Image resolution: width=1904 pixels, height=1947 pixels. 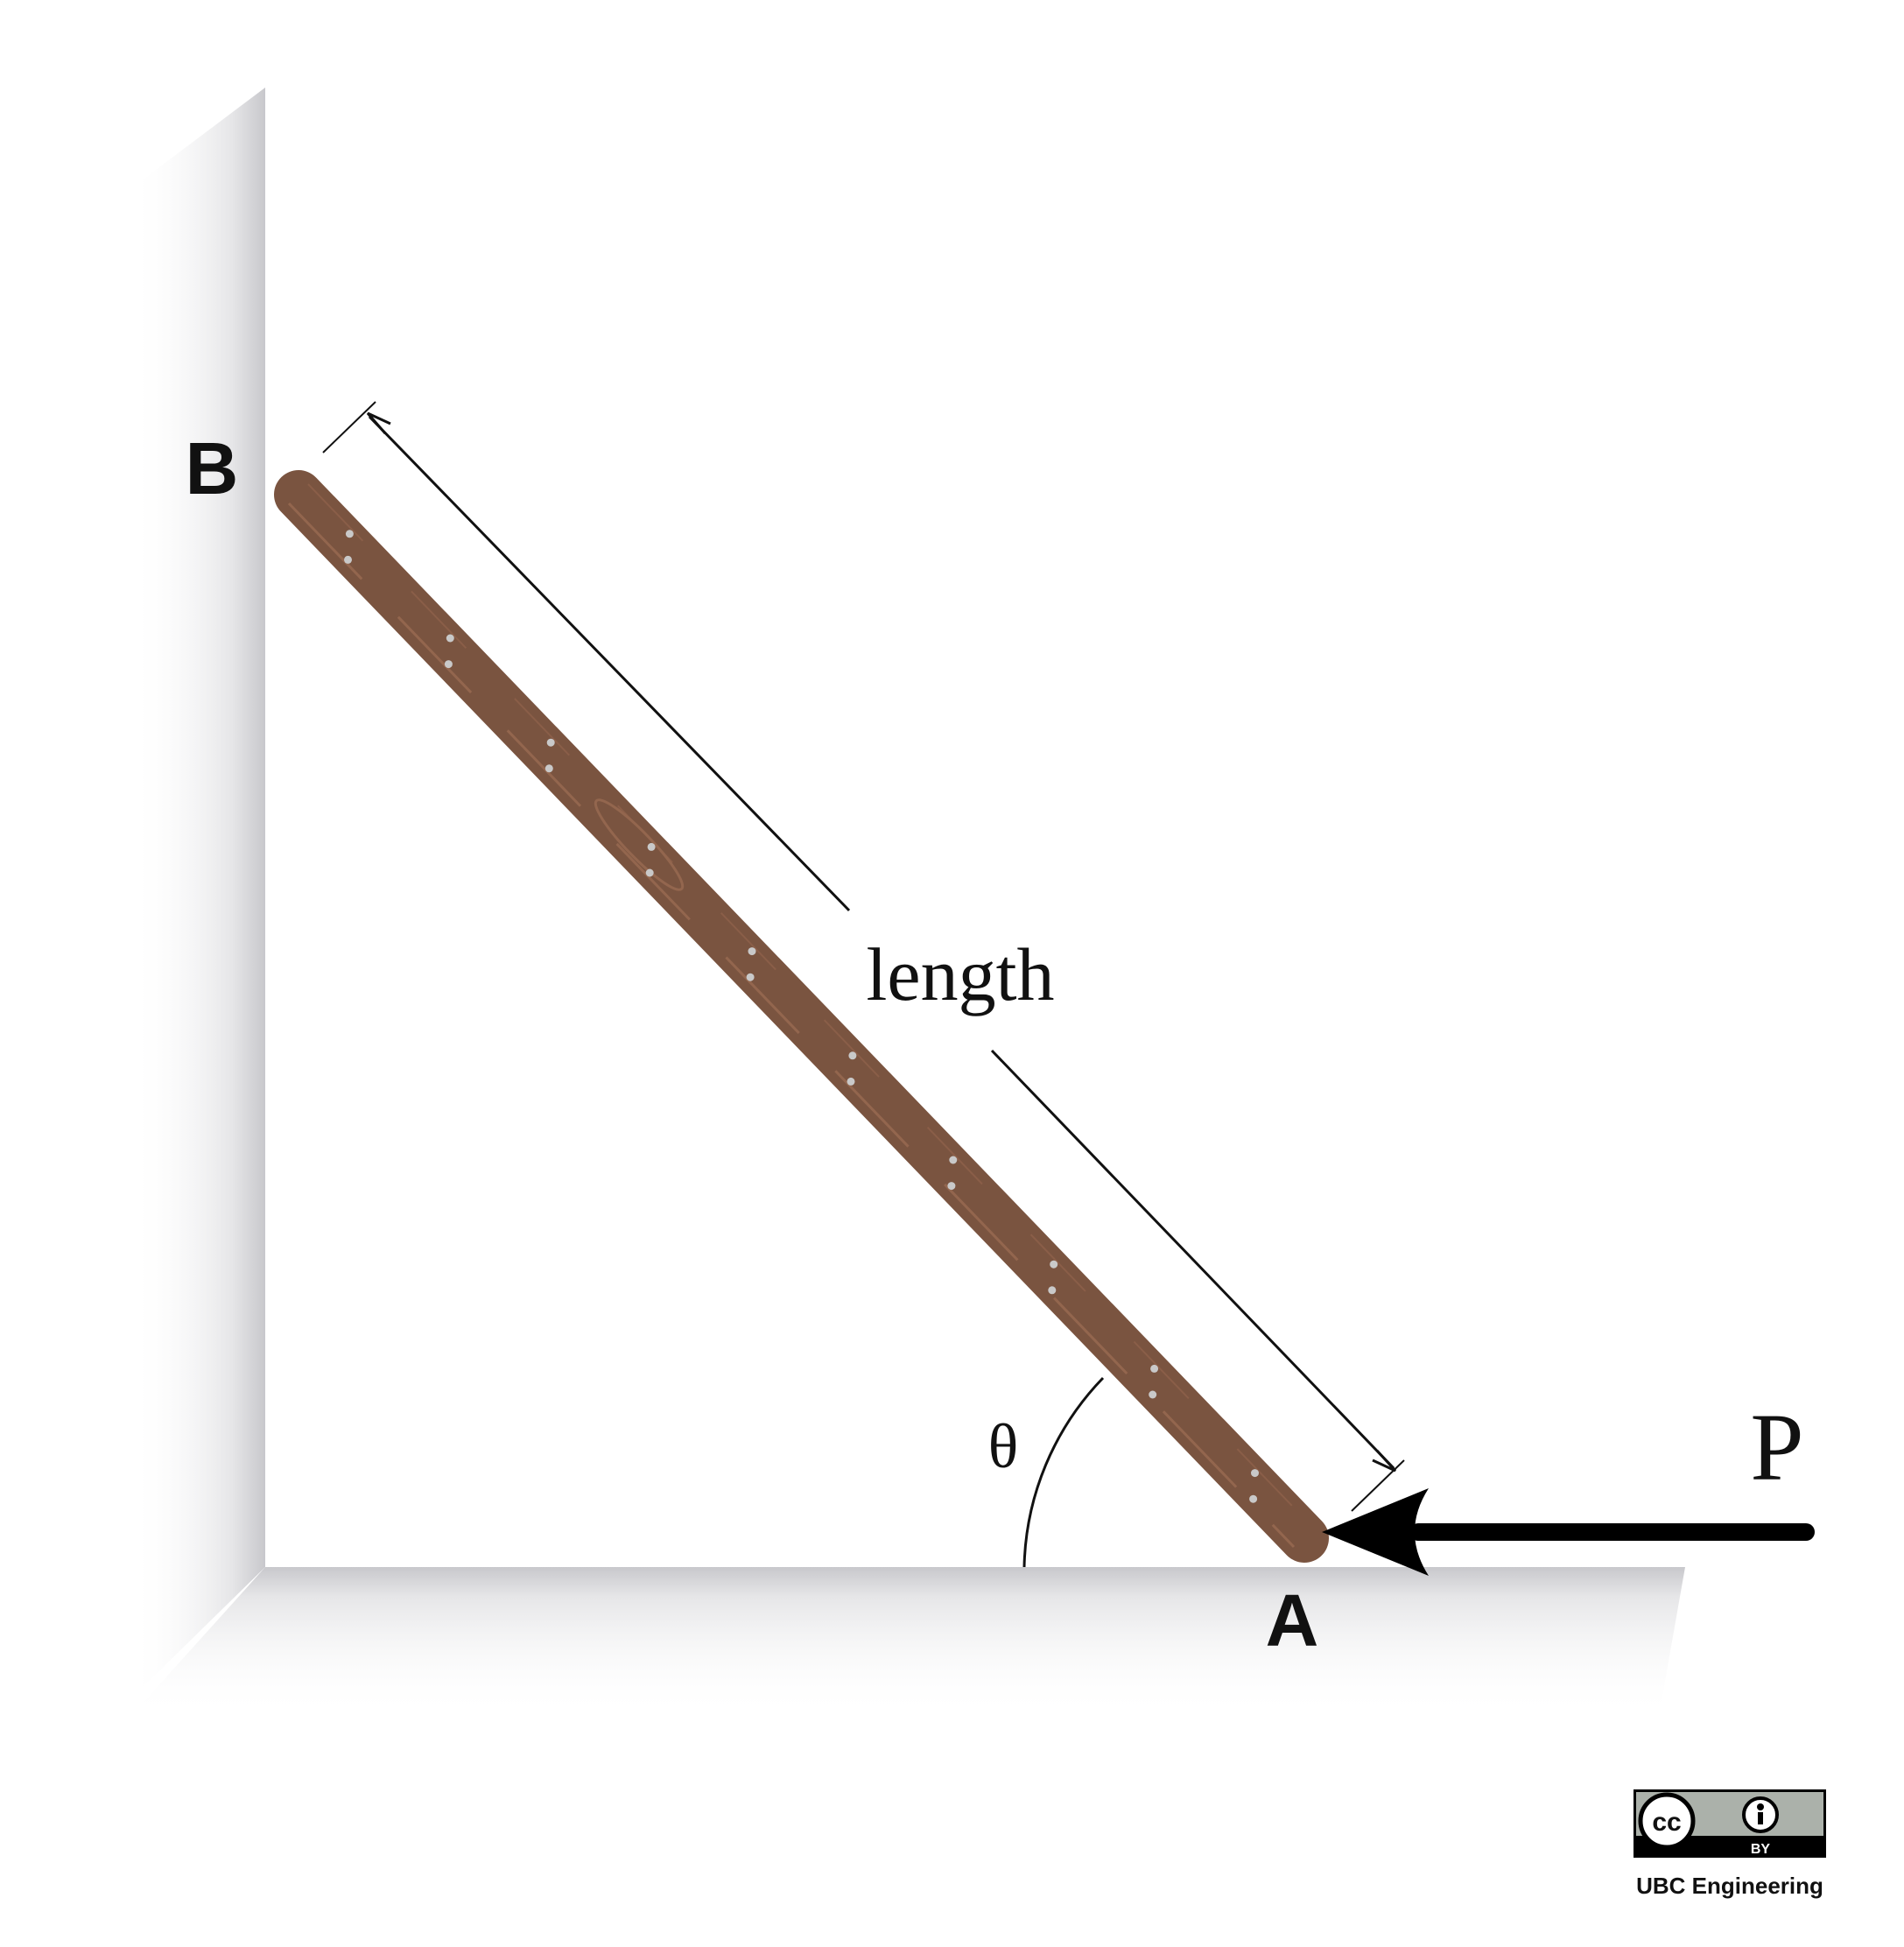 I want to click on floor-shading, so click(x=908, y=1642).